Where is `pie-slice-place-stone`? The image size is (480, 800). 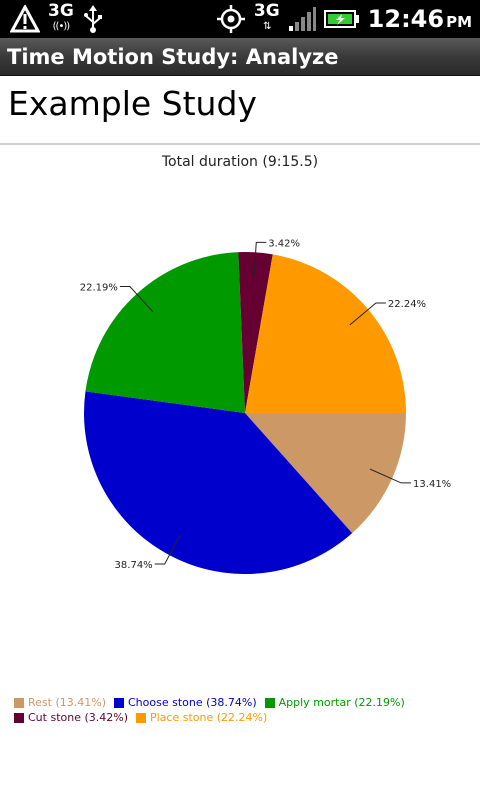 pie-slice-place-stone is located at coordinates (325, 333).